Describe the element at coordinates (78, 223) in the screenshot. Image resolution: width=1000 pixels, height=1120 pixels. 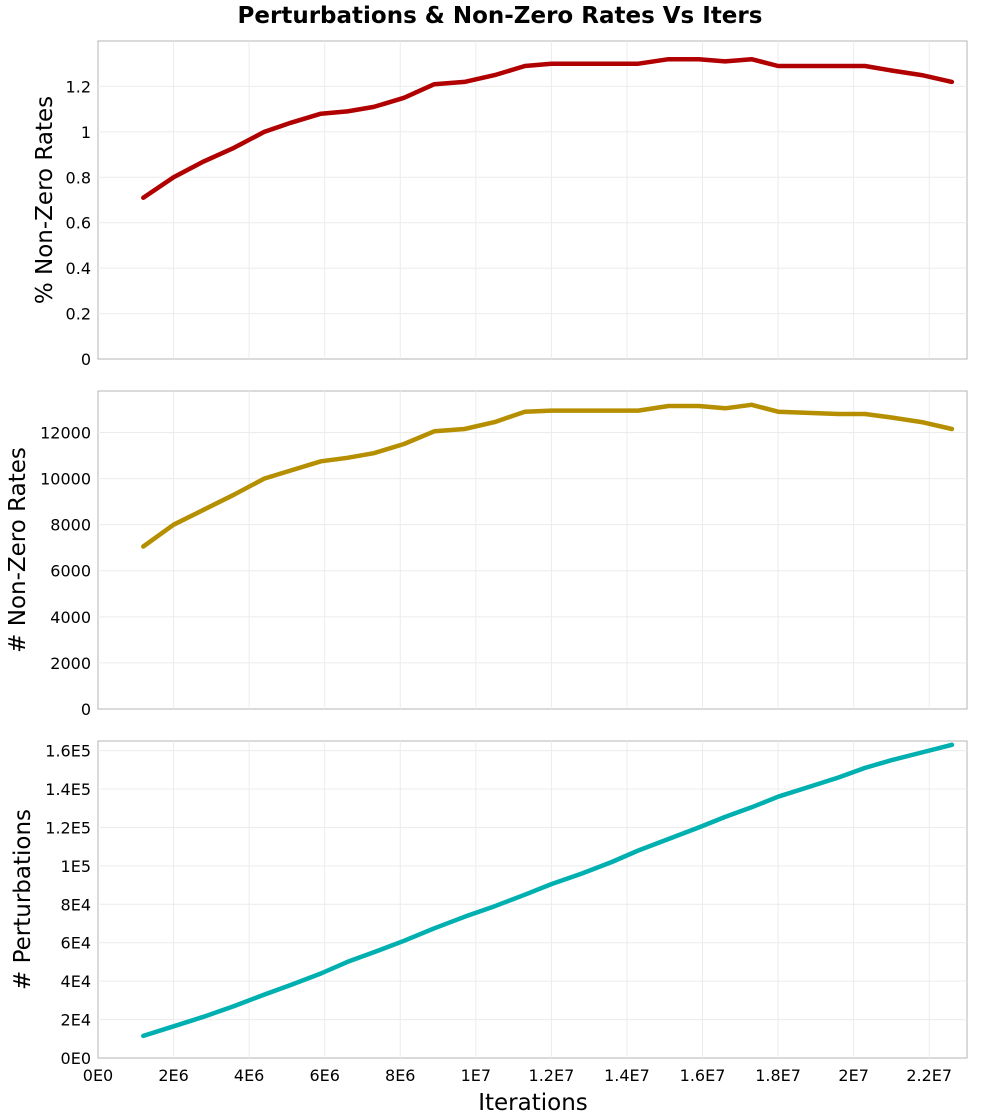
I see `nonzero-percent-y-tick-label: 0.6` at that location.